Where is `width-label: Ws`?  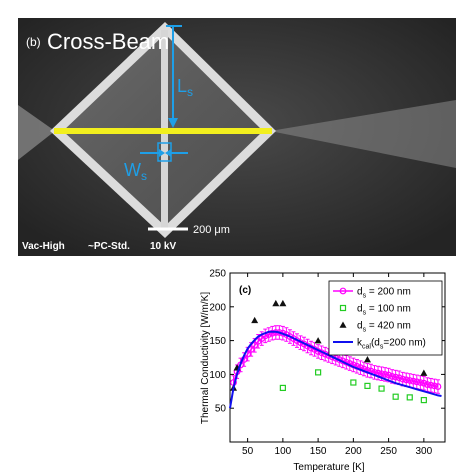 width-label: Ws is located at coordinates (135, 171).